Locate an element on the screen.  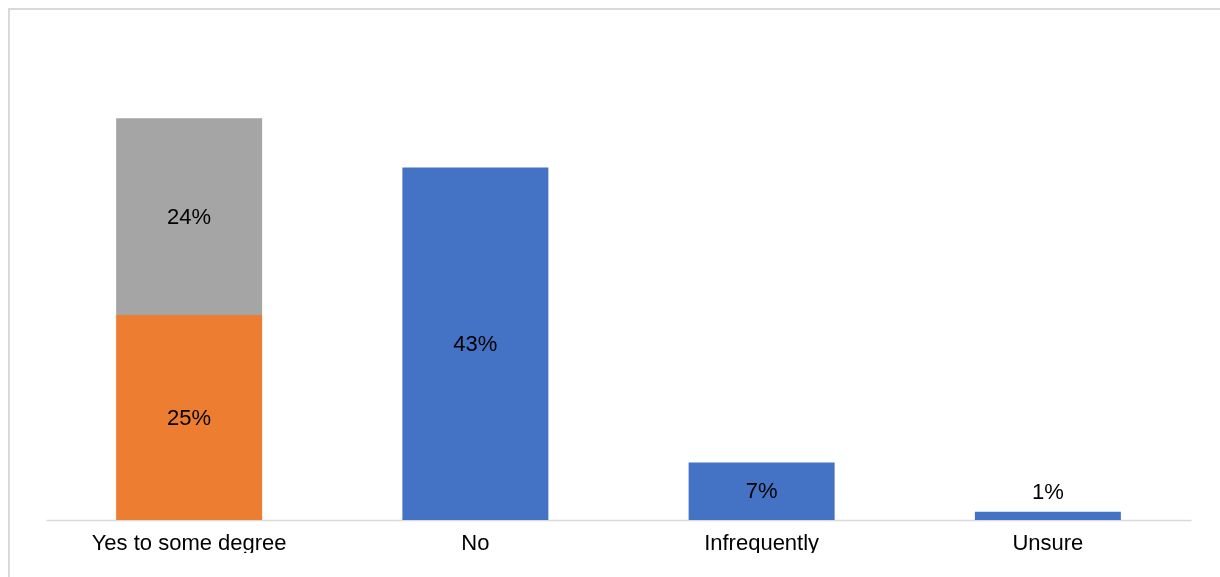
data-label: 25% is located at coordinates (189, 417).